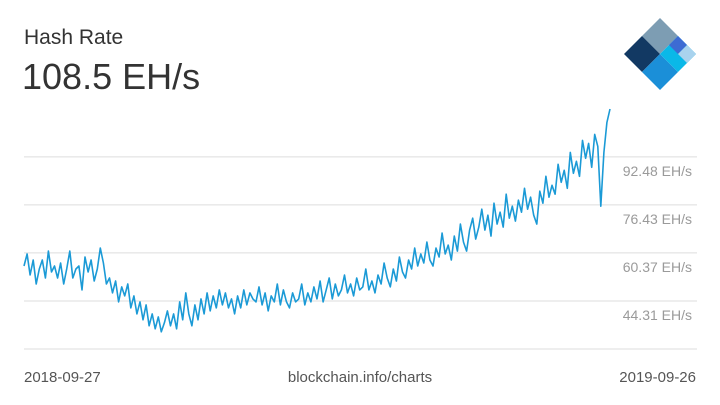  Describe the element at coordinates (62, 377) in the screenshot. I see `start-date: 2018-09-27` at that location.